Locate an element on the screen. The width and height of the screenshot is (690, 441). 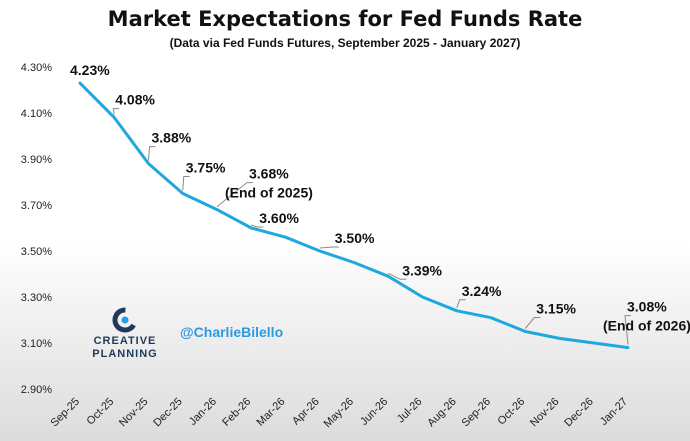
data-label: 4.23% is located at coordinates (90, 70).